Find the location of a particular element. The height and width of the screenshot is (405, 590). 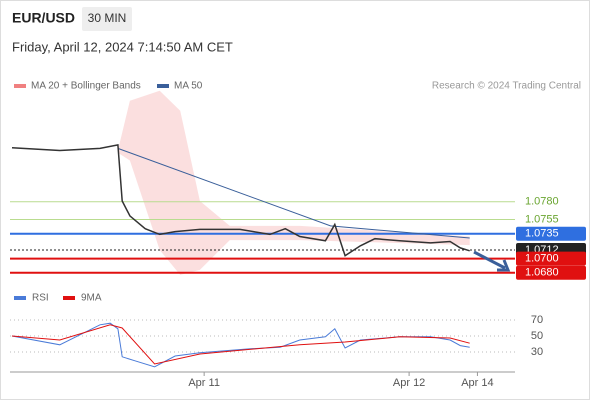

level-label: 1.0755 is located at coordinates (542, 219).